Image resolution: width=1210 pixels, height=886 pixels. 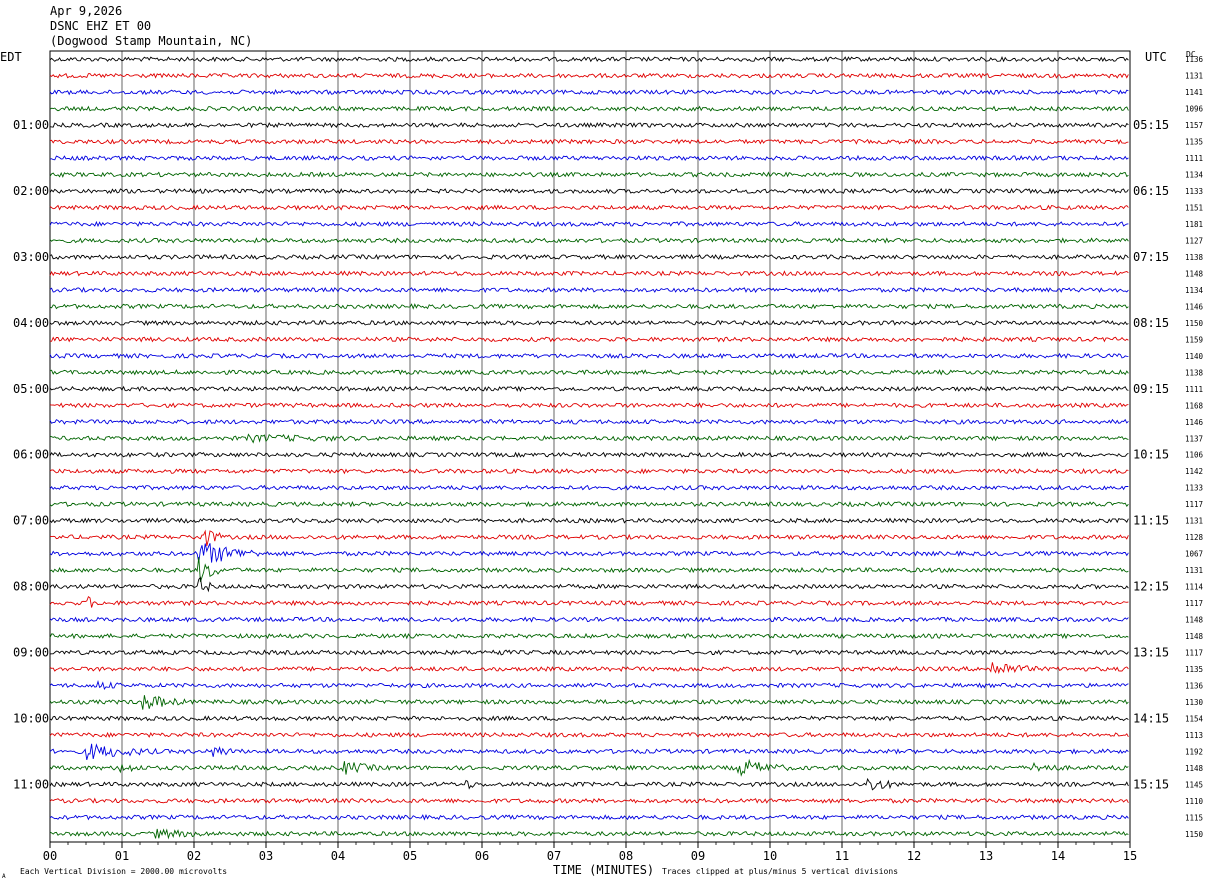 I want to click on x-axis-title: TIME (MINUTES), so click(x=604, y=870).